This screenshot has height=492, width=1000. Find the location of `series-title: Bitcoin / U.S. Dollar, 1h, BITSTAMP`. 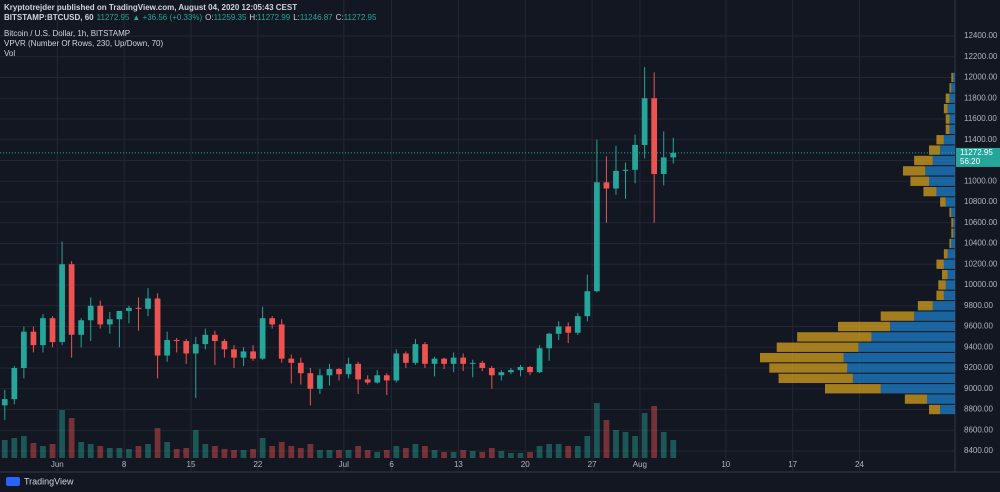

series-title: Bitcoin / U.S. Dollar, 1h, BITSTAMP is located at coordinates (67, 33).